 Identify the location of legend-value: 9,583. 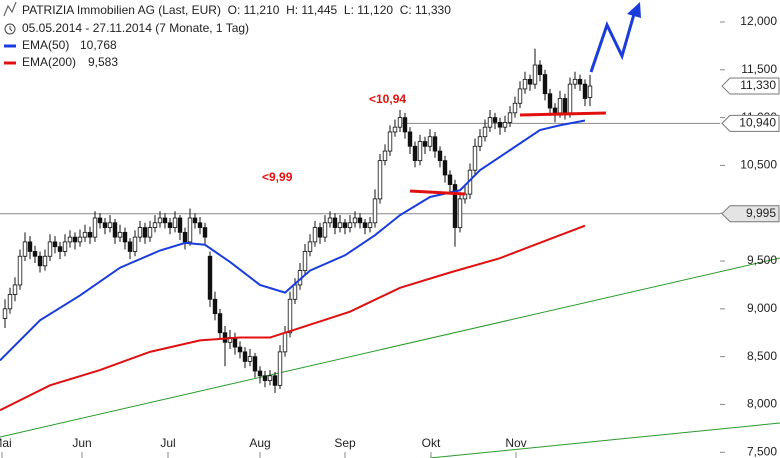
(103, 62).